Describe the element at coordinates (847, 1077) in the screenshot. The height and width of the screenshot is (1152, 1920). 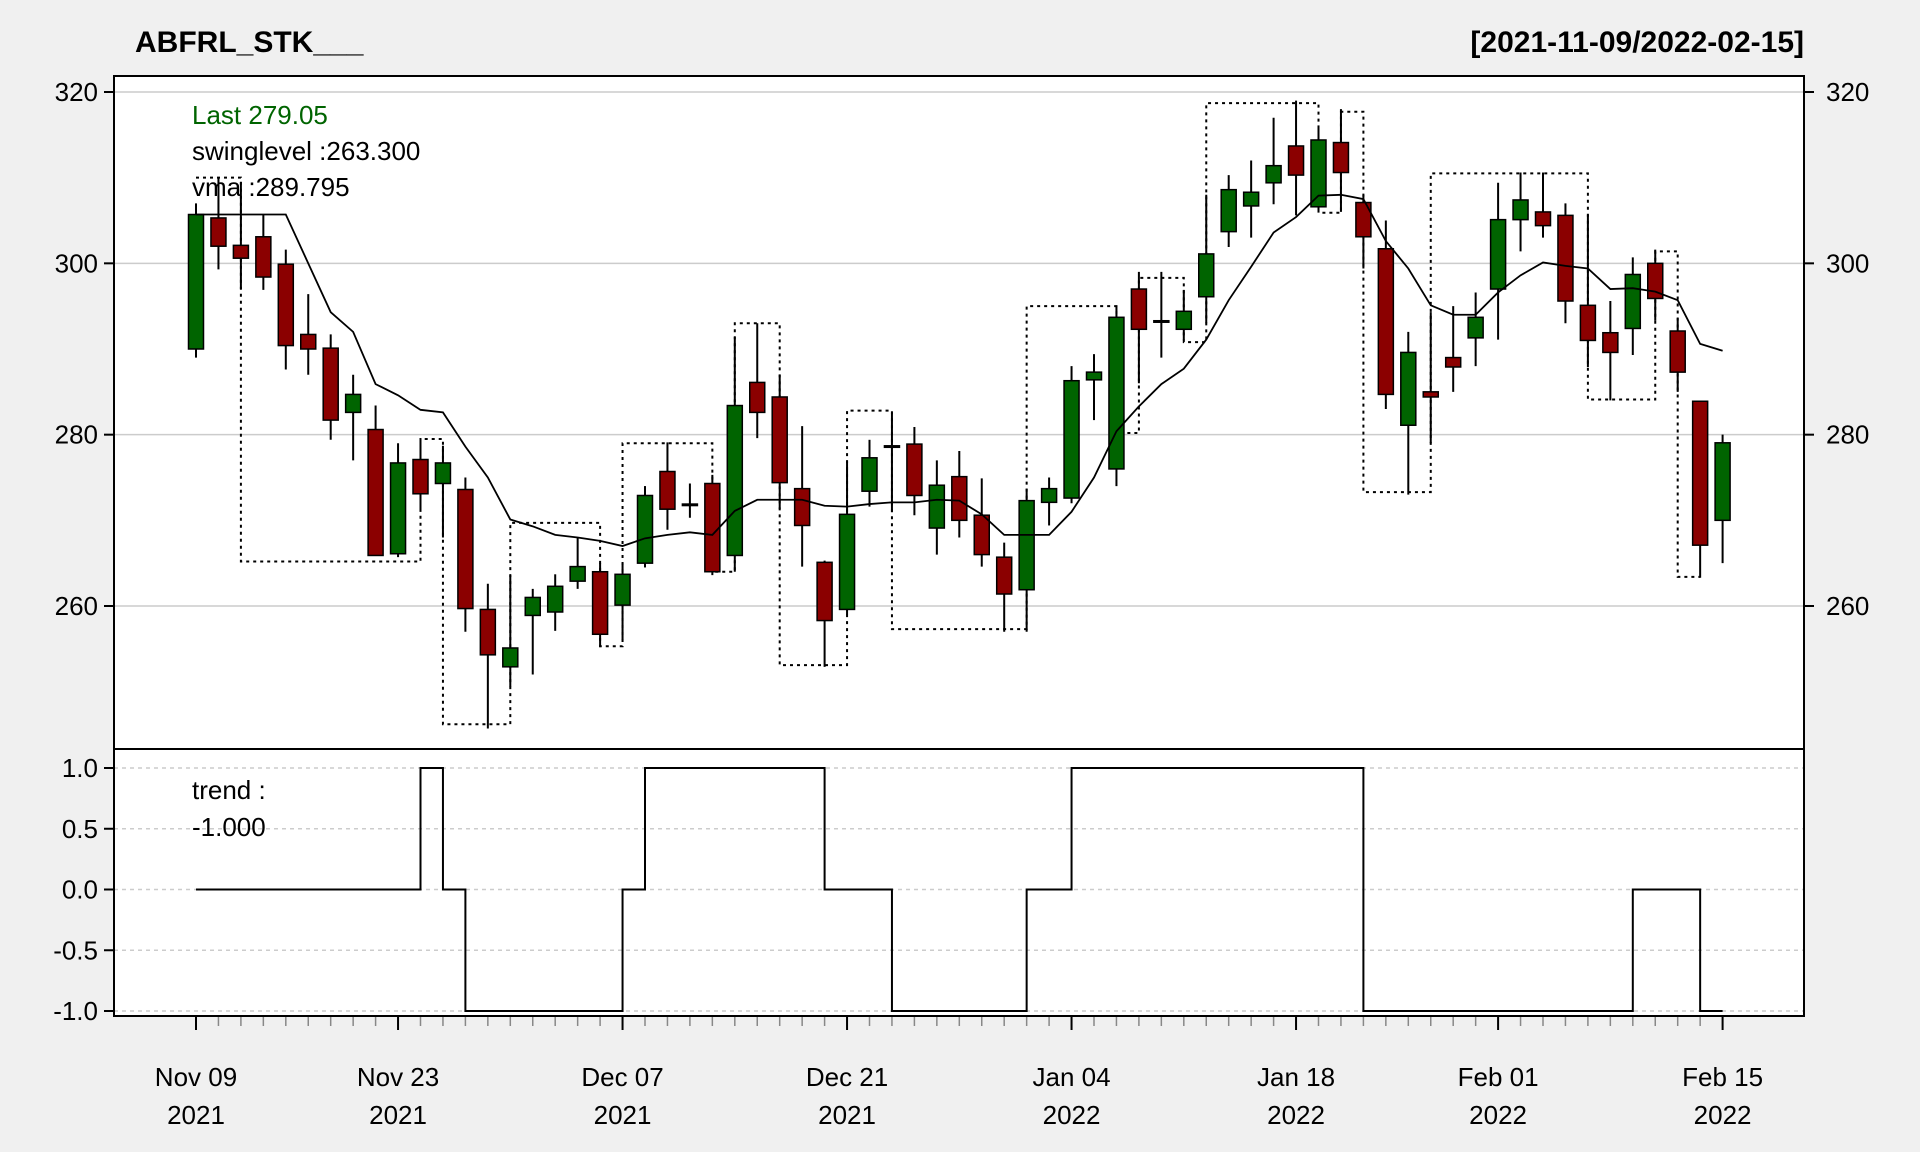
I see `x-tick-label: Dec 21` at that location.